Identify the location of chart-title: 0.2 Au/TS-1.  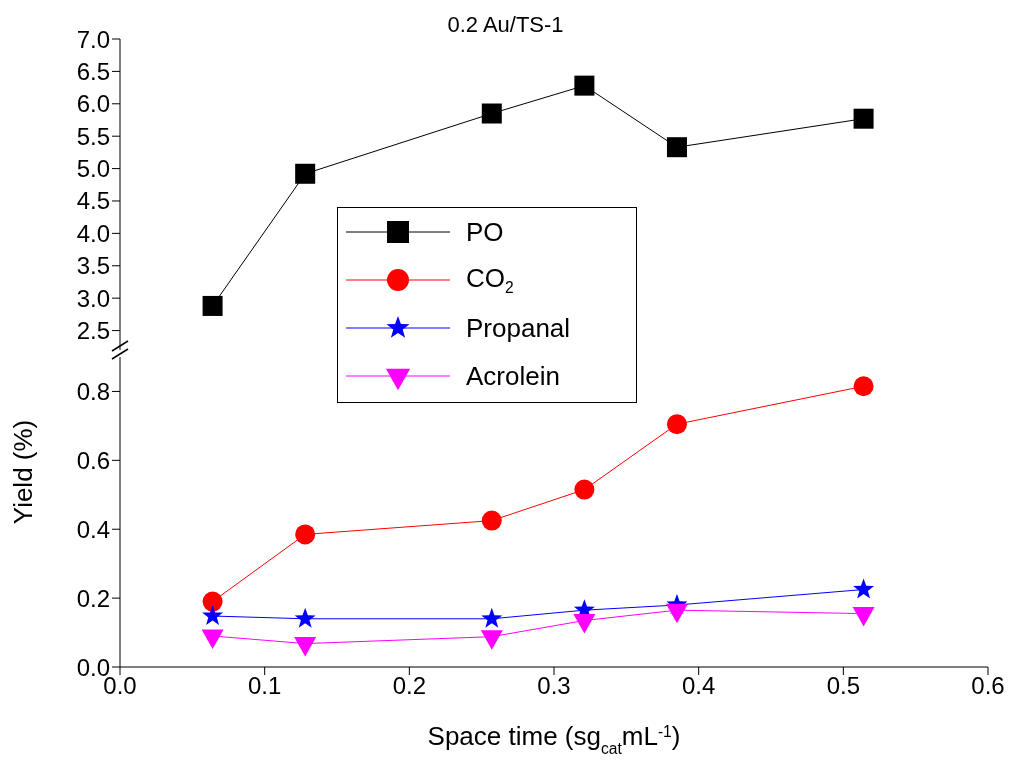
(505, 24).